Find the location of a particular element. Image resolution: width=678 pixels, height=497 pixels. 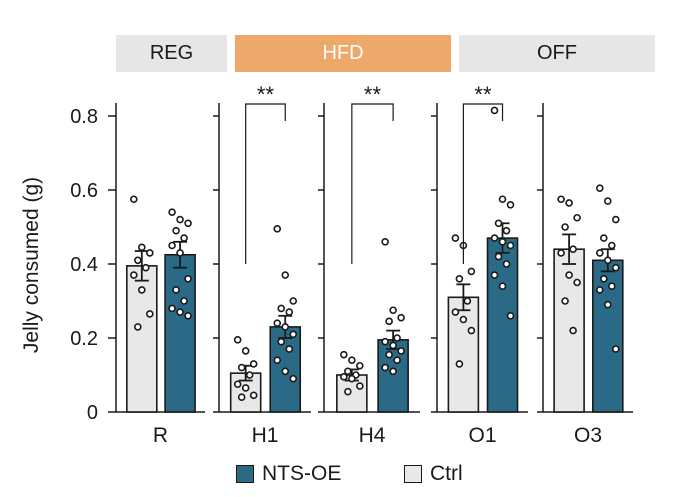

legend-item-ctrl: Ctrl is located at coordinates (433, 474).